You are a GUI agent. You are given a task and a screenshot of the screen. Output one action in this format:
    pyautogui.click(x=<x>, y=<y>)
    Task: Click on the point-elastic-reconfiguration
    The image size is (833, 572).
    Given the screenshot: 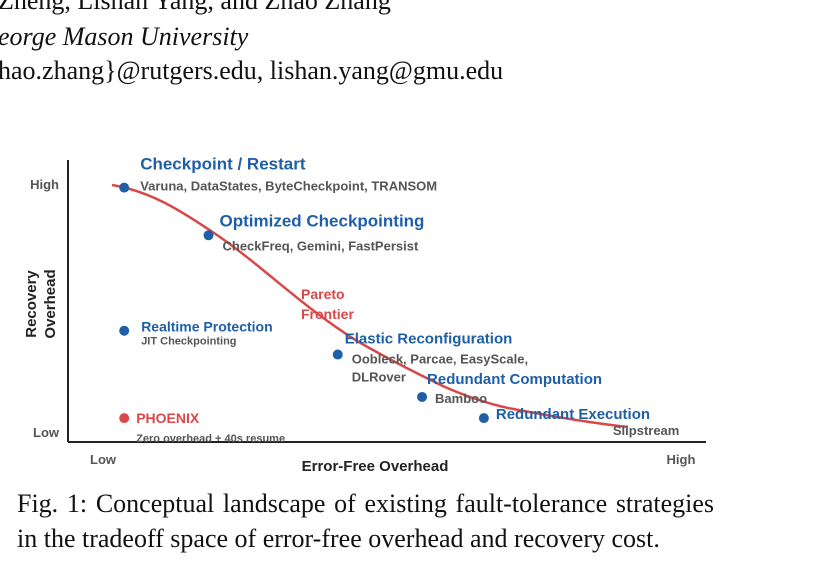 What is the action you would take?
    pyautogui.click(x=337, y=354)
    